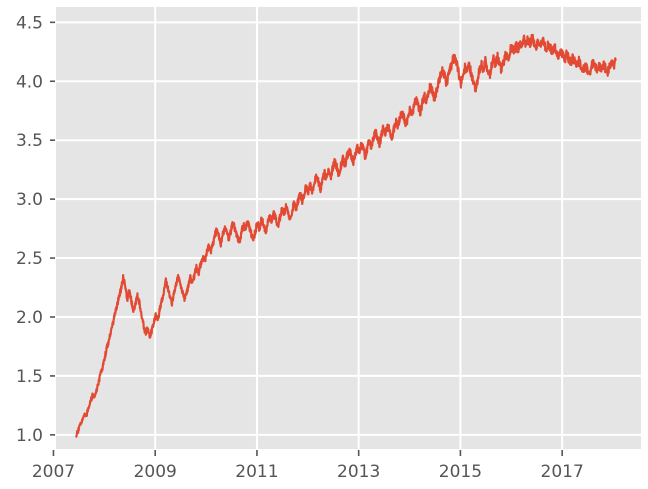 Image resolution: width=648 pixels, height=489 pixels. What do you see at coordinates (29, 200) in the screenshot?
I see `y-tick-label: 3.0` at bounding box center [29, 200].